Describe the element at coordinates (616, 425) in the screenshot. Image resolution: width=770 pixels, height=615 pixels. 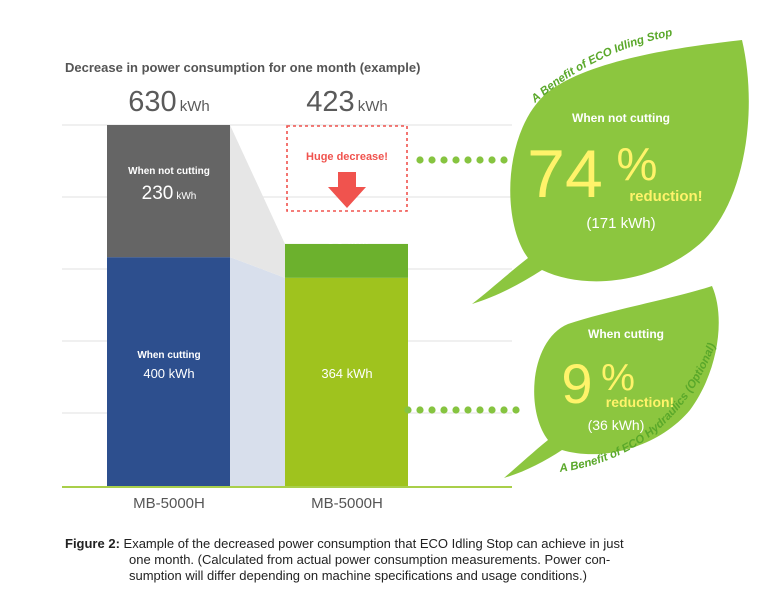
I see `leaf-bottom-kwh: (36 kWh)` at that location.